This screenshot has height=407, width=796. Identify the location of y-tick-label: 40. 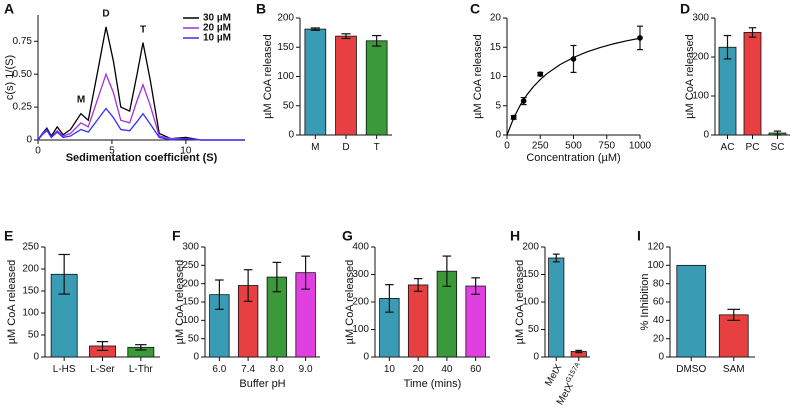
(659, 320).